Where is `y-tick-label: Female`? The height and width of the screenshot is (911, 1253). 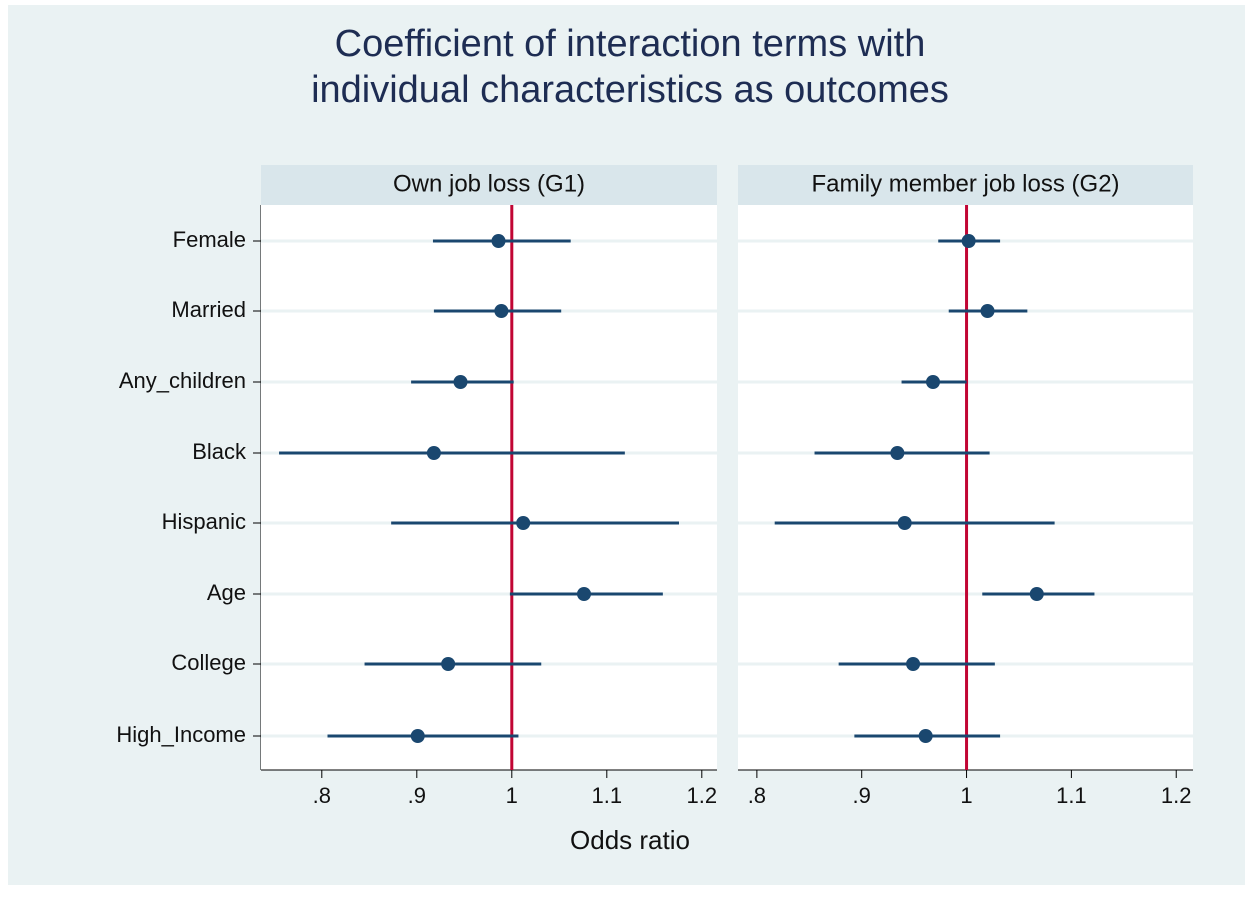
y-tick-label: Female is located at coordinates (209, 239).